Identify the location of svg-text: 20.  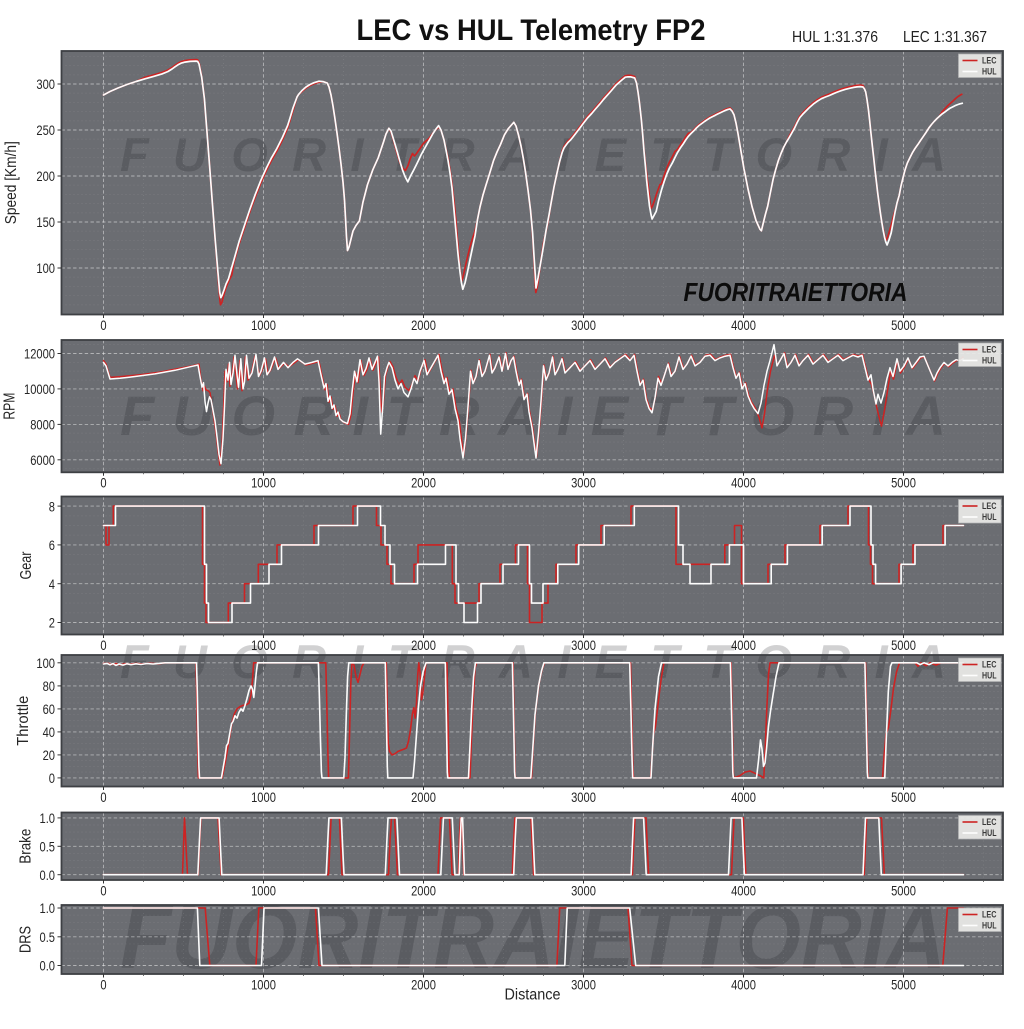
(49, 755).